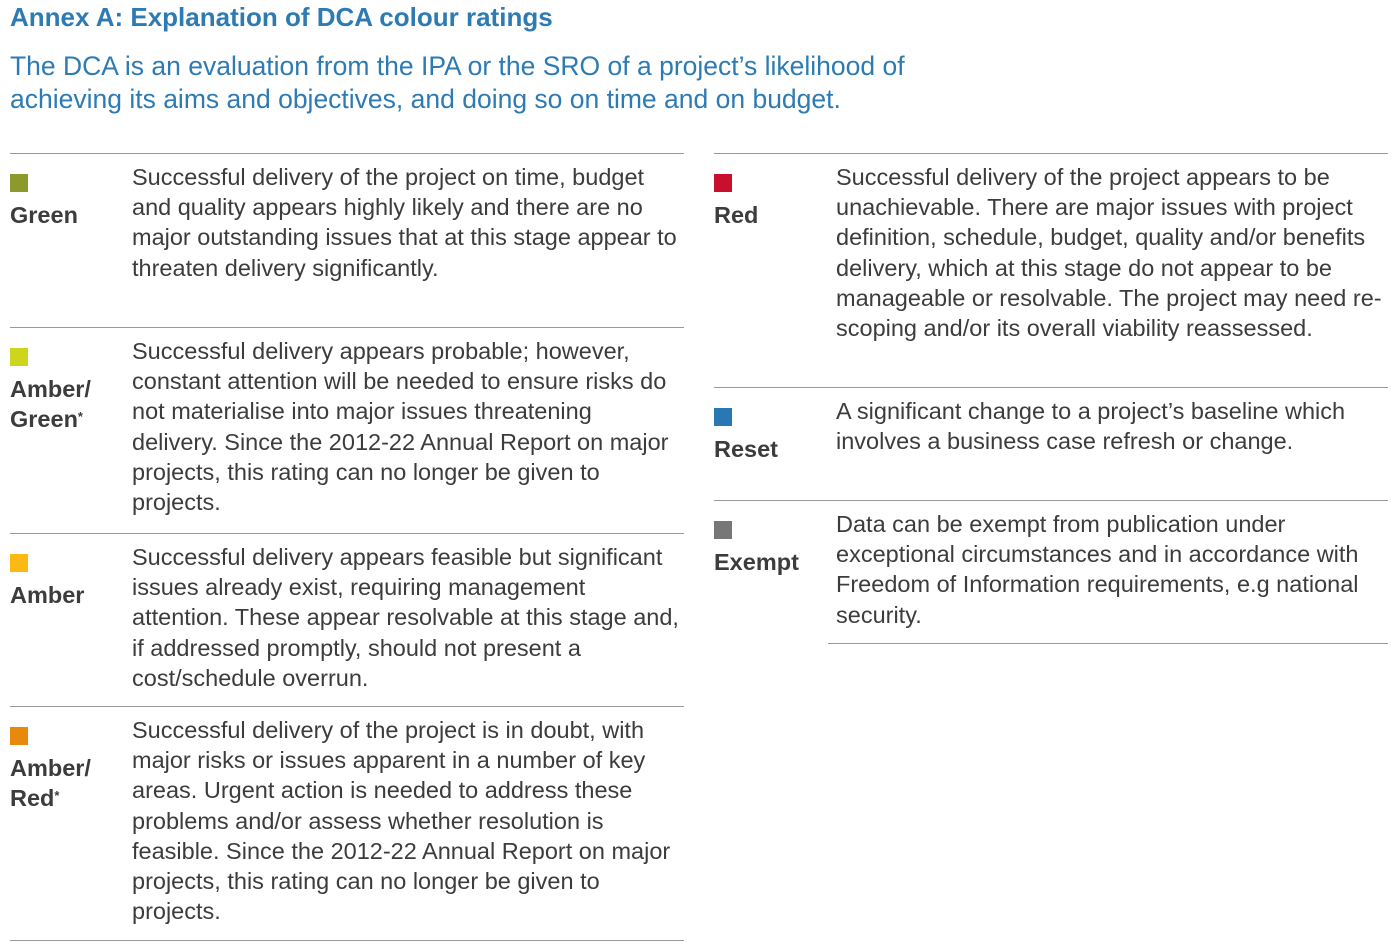 The image size is (1400, 951). I want to click on rating-name: Amber/ Green*, so click(50, 404).